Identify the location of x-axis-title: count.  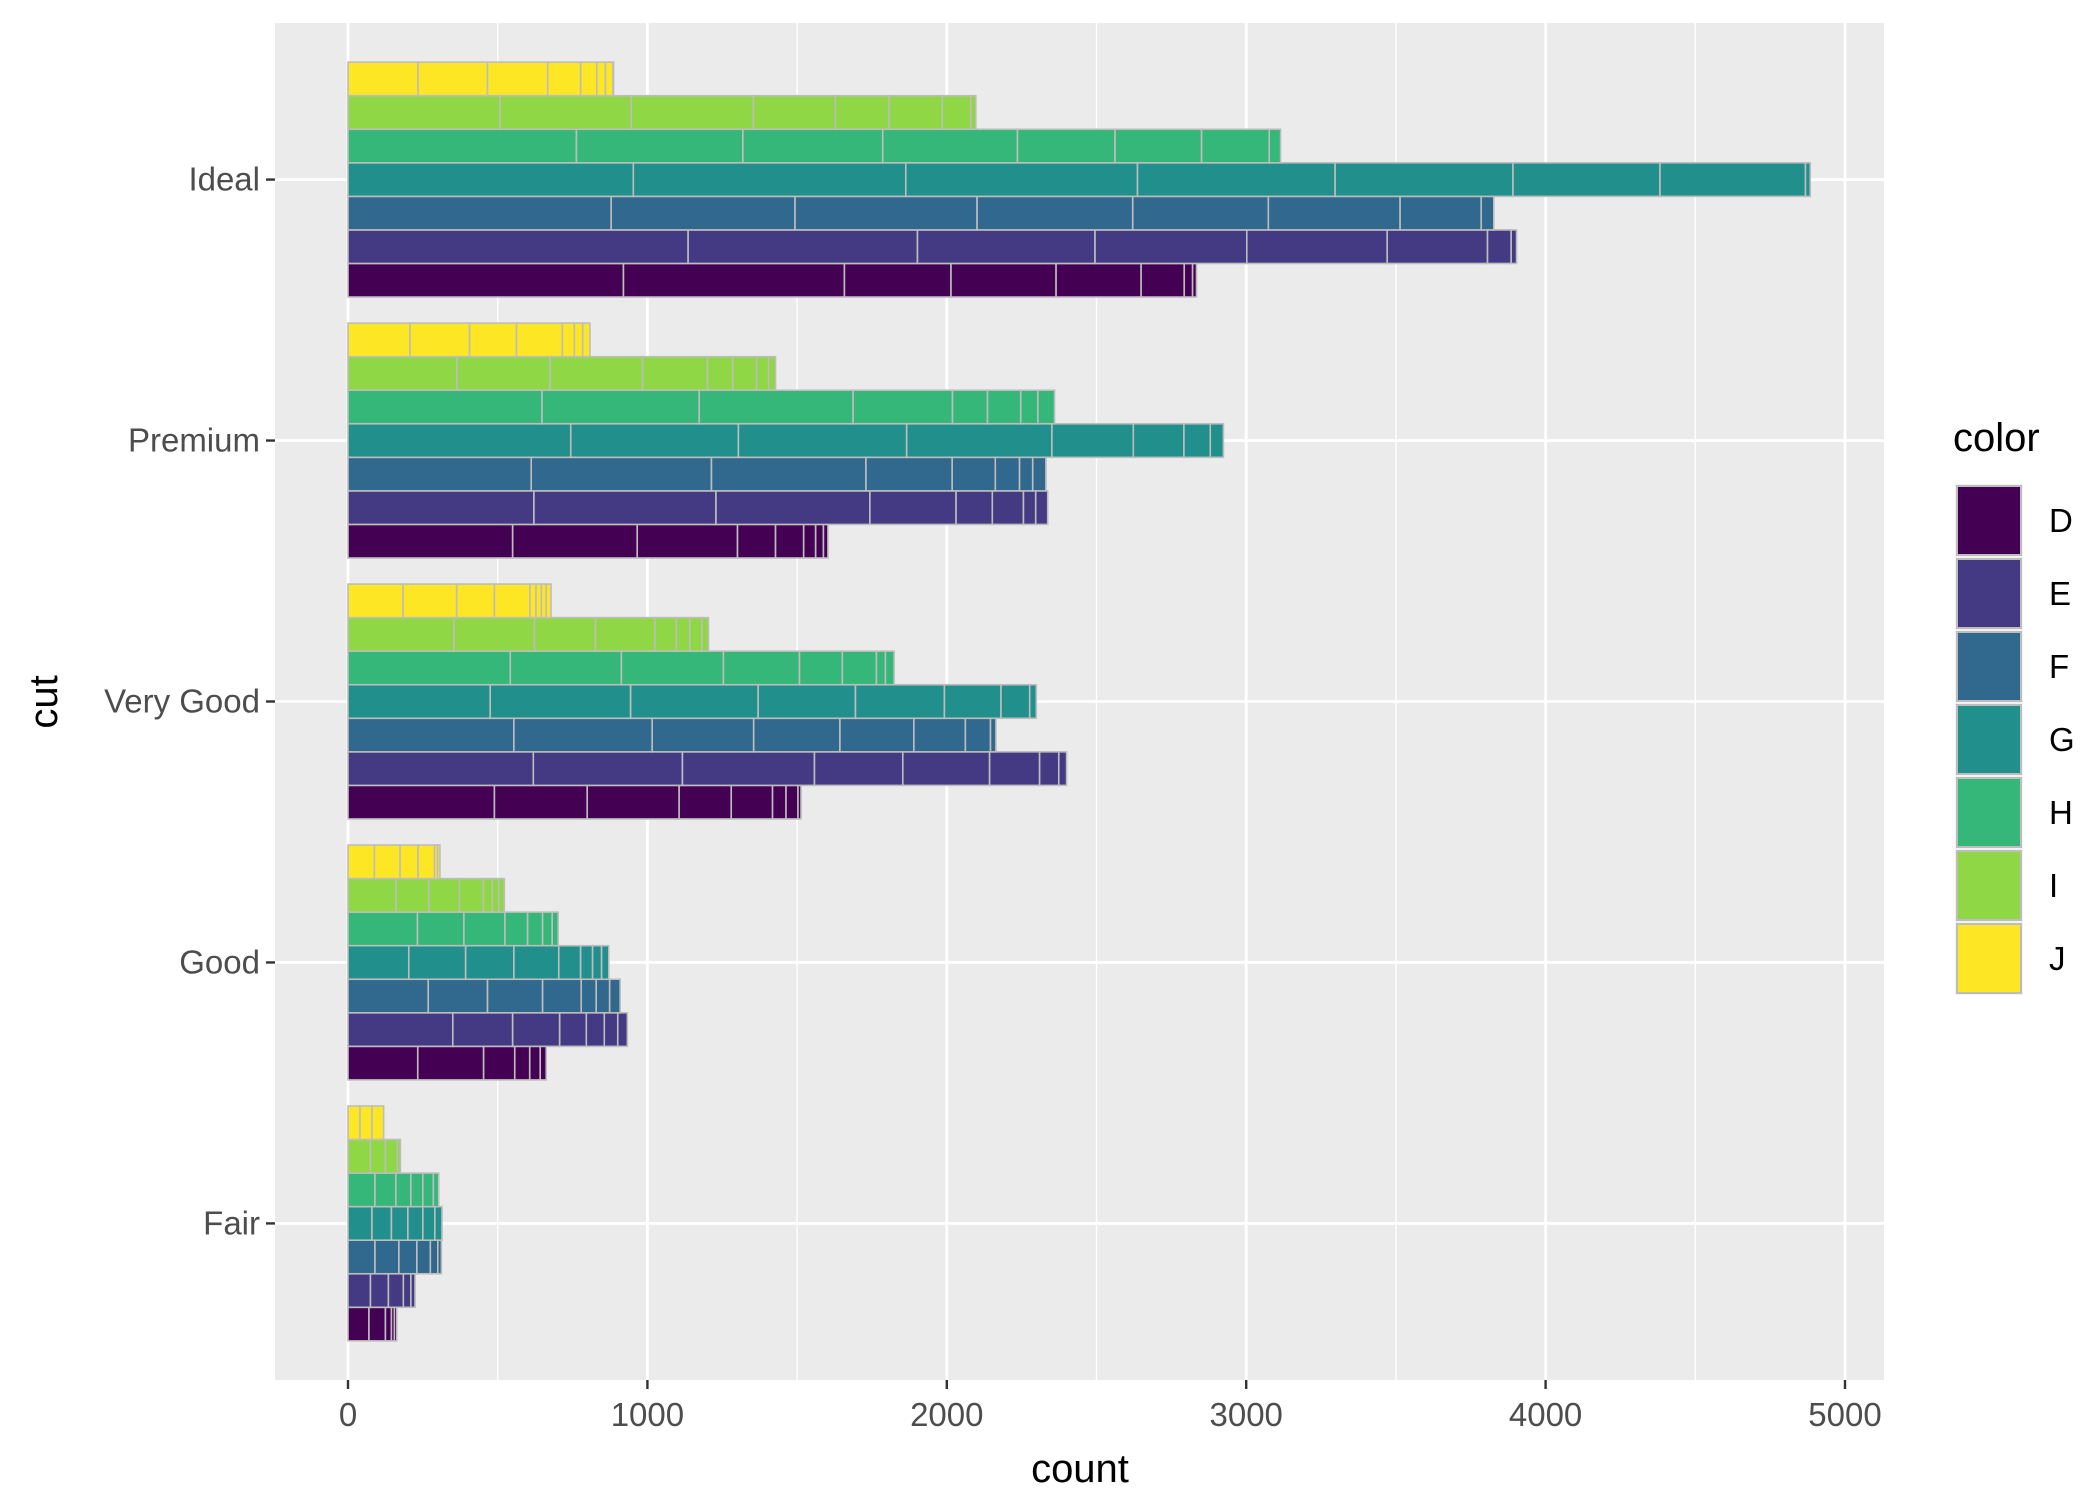
(1080, 1469).